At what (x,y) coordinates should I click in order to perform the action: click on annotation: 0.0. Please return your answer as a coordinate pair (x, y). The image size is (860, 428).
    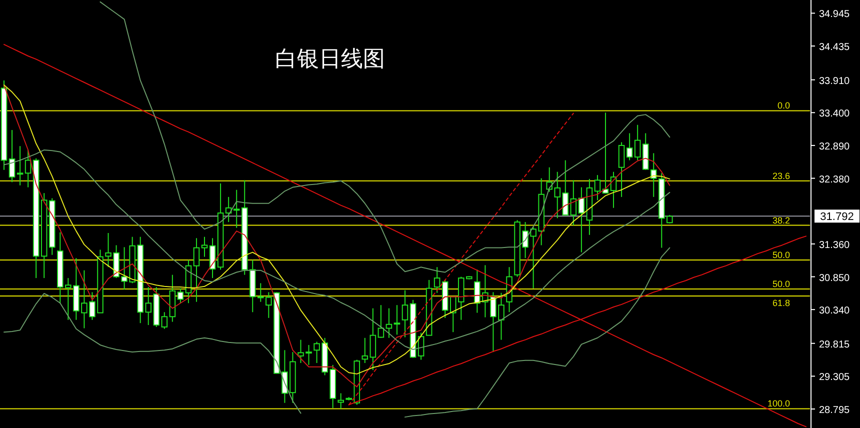
    Looking at the image, I should click on (783, 105).